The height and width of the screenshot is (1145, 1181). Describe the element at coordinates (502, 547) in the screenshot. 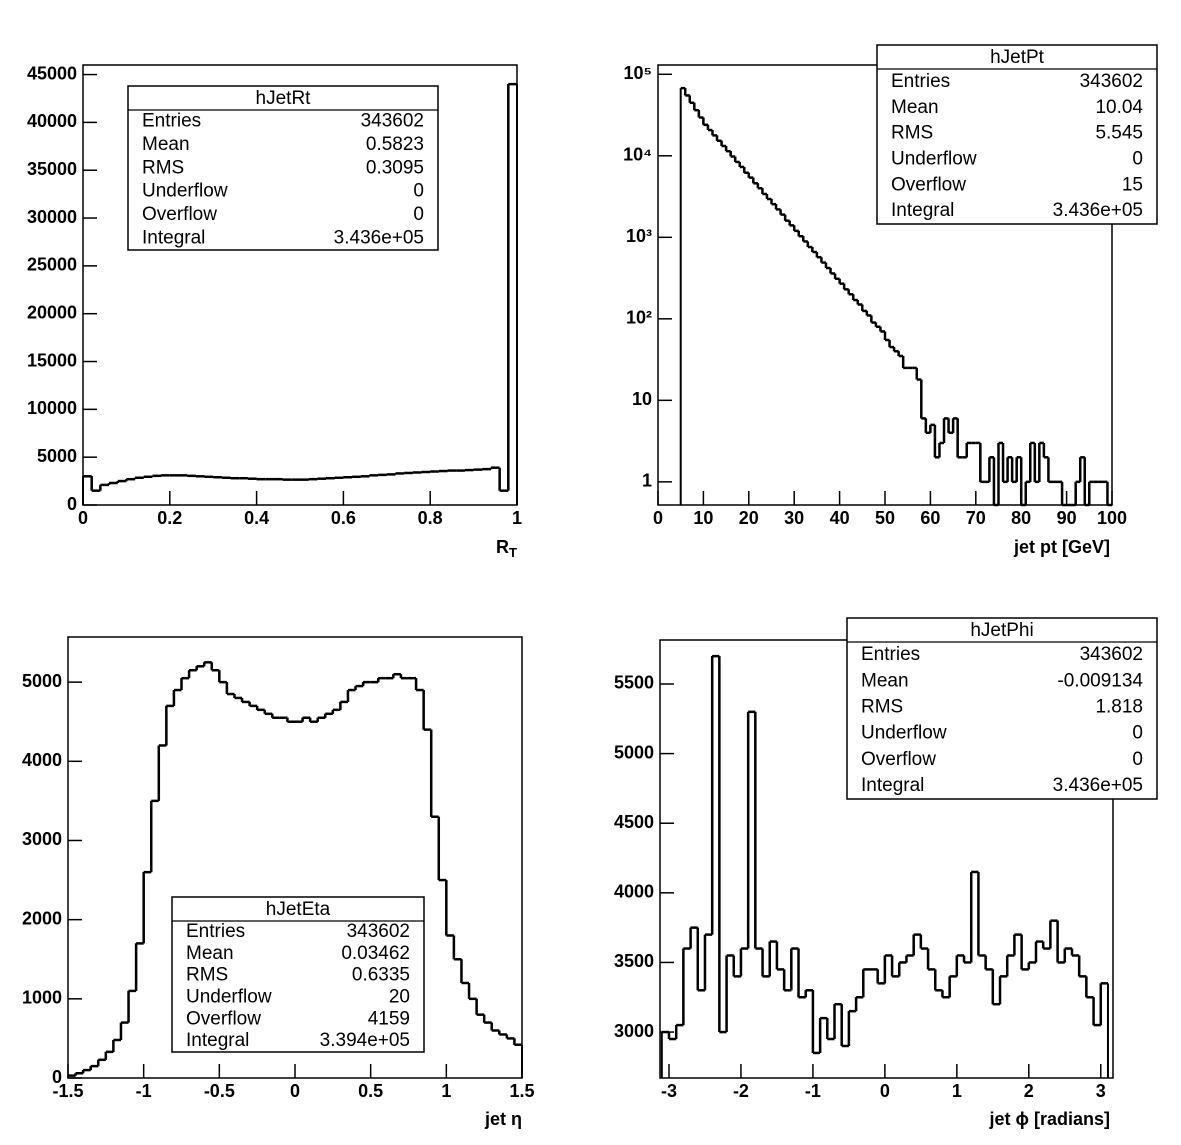

I see `x-axis-label-text: R` at that location.